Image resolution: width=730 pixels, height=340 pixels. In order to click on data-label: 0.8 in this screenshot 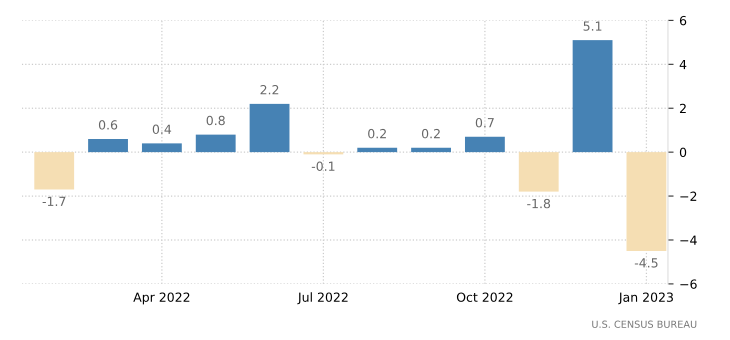, I will do `click(215, 121)`.